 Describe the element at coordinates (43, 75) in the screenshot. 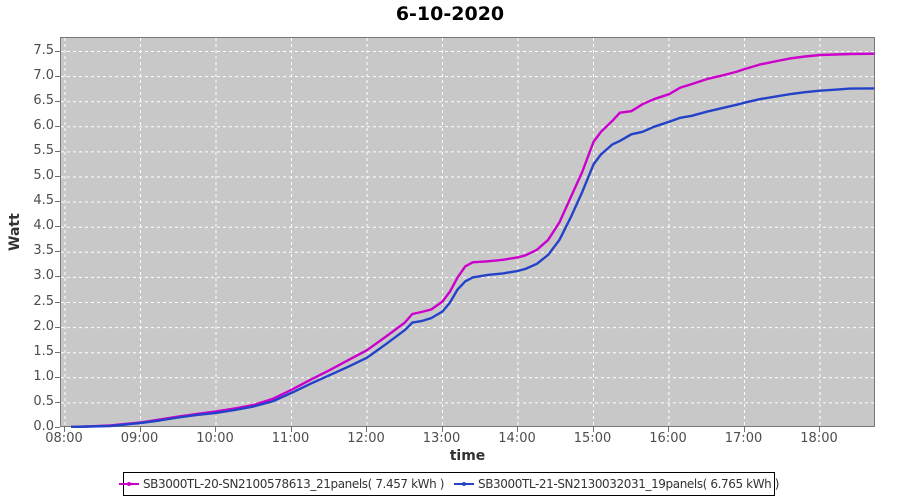

I see `y-tick-label: 7.0` at that location.